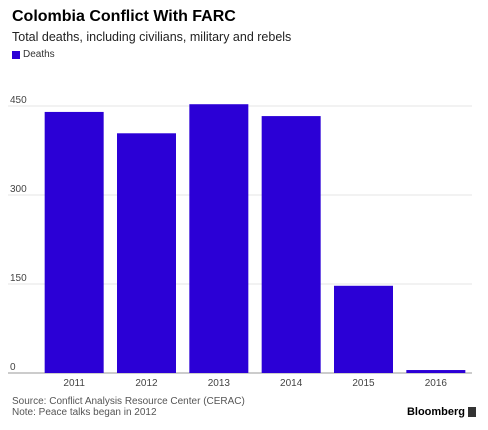 The width and height of the screenshot is (488, 430). I want to click on x-tick-label-2012: 2012, so click(146, 383).